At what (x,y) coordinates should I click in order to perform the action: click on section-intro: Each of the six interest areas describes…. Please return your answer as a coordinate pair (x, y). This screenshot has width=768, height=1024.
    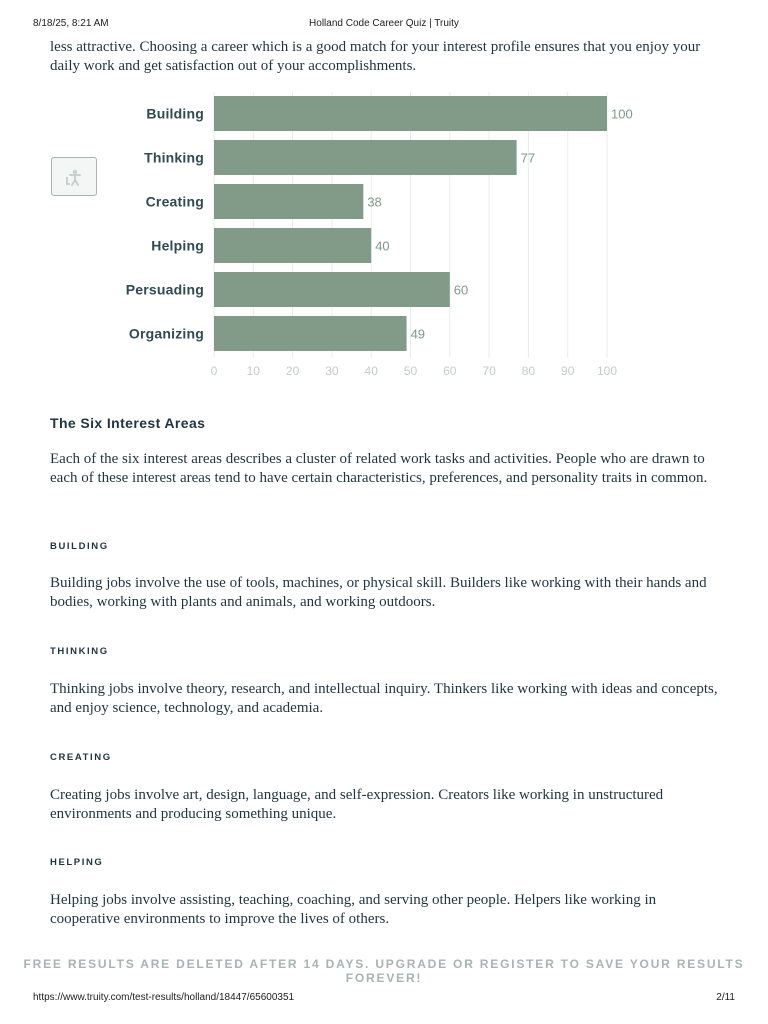
    Looking at the image, I should click on (379, 468).